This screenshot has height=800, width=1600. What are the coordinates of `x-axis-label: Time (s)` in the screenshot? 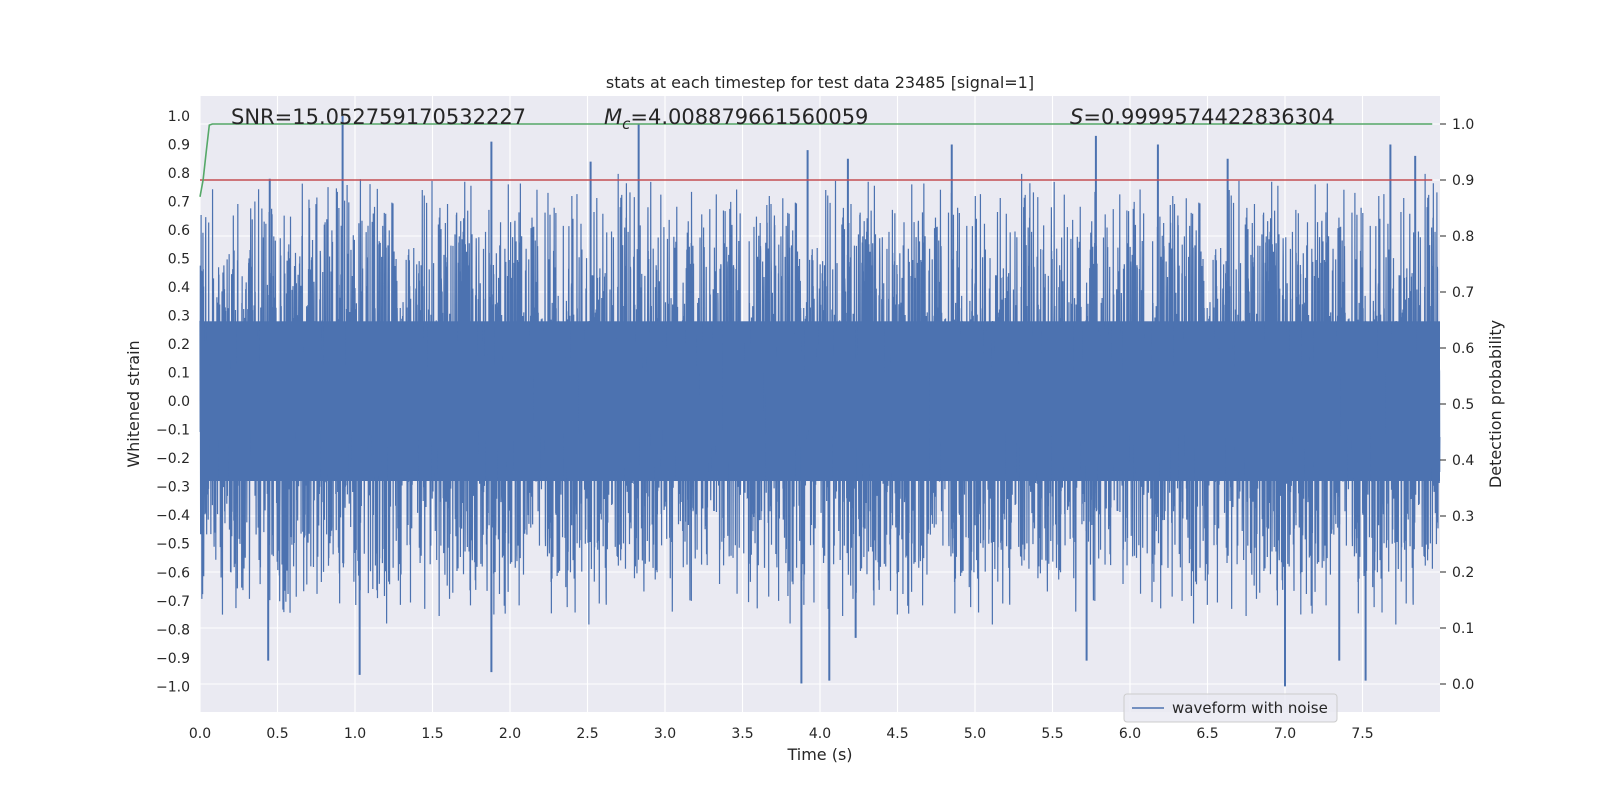 It's located at (819, 754).